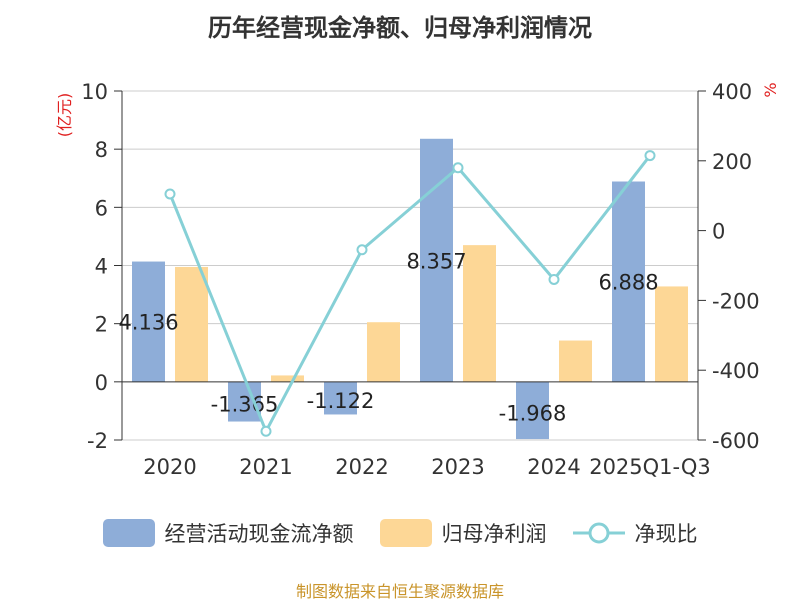  I want to click on left-tick-label: 2, so click(101, 325).